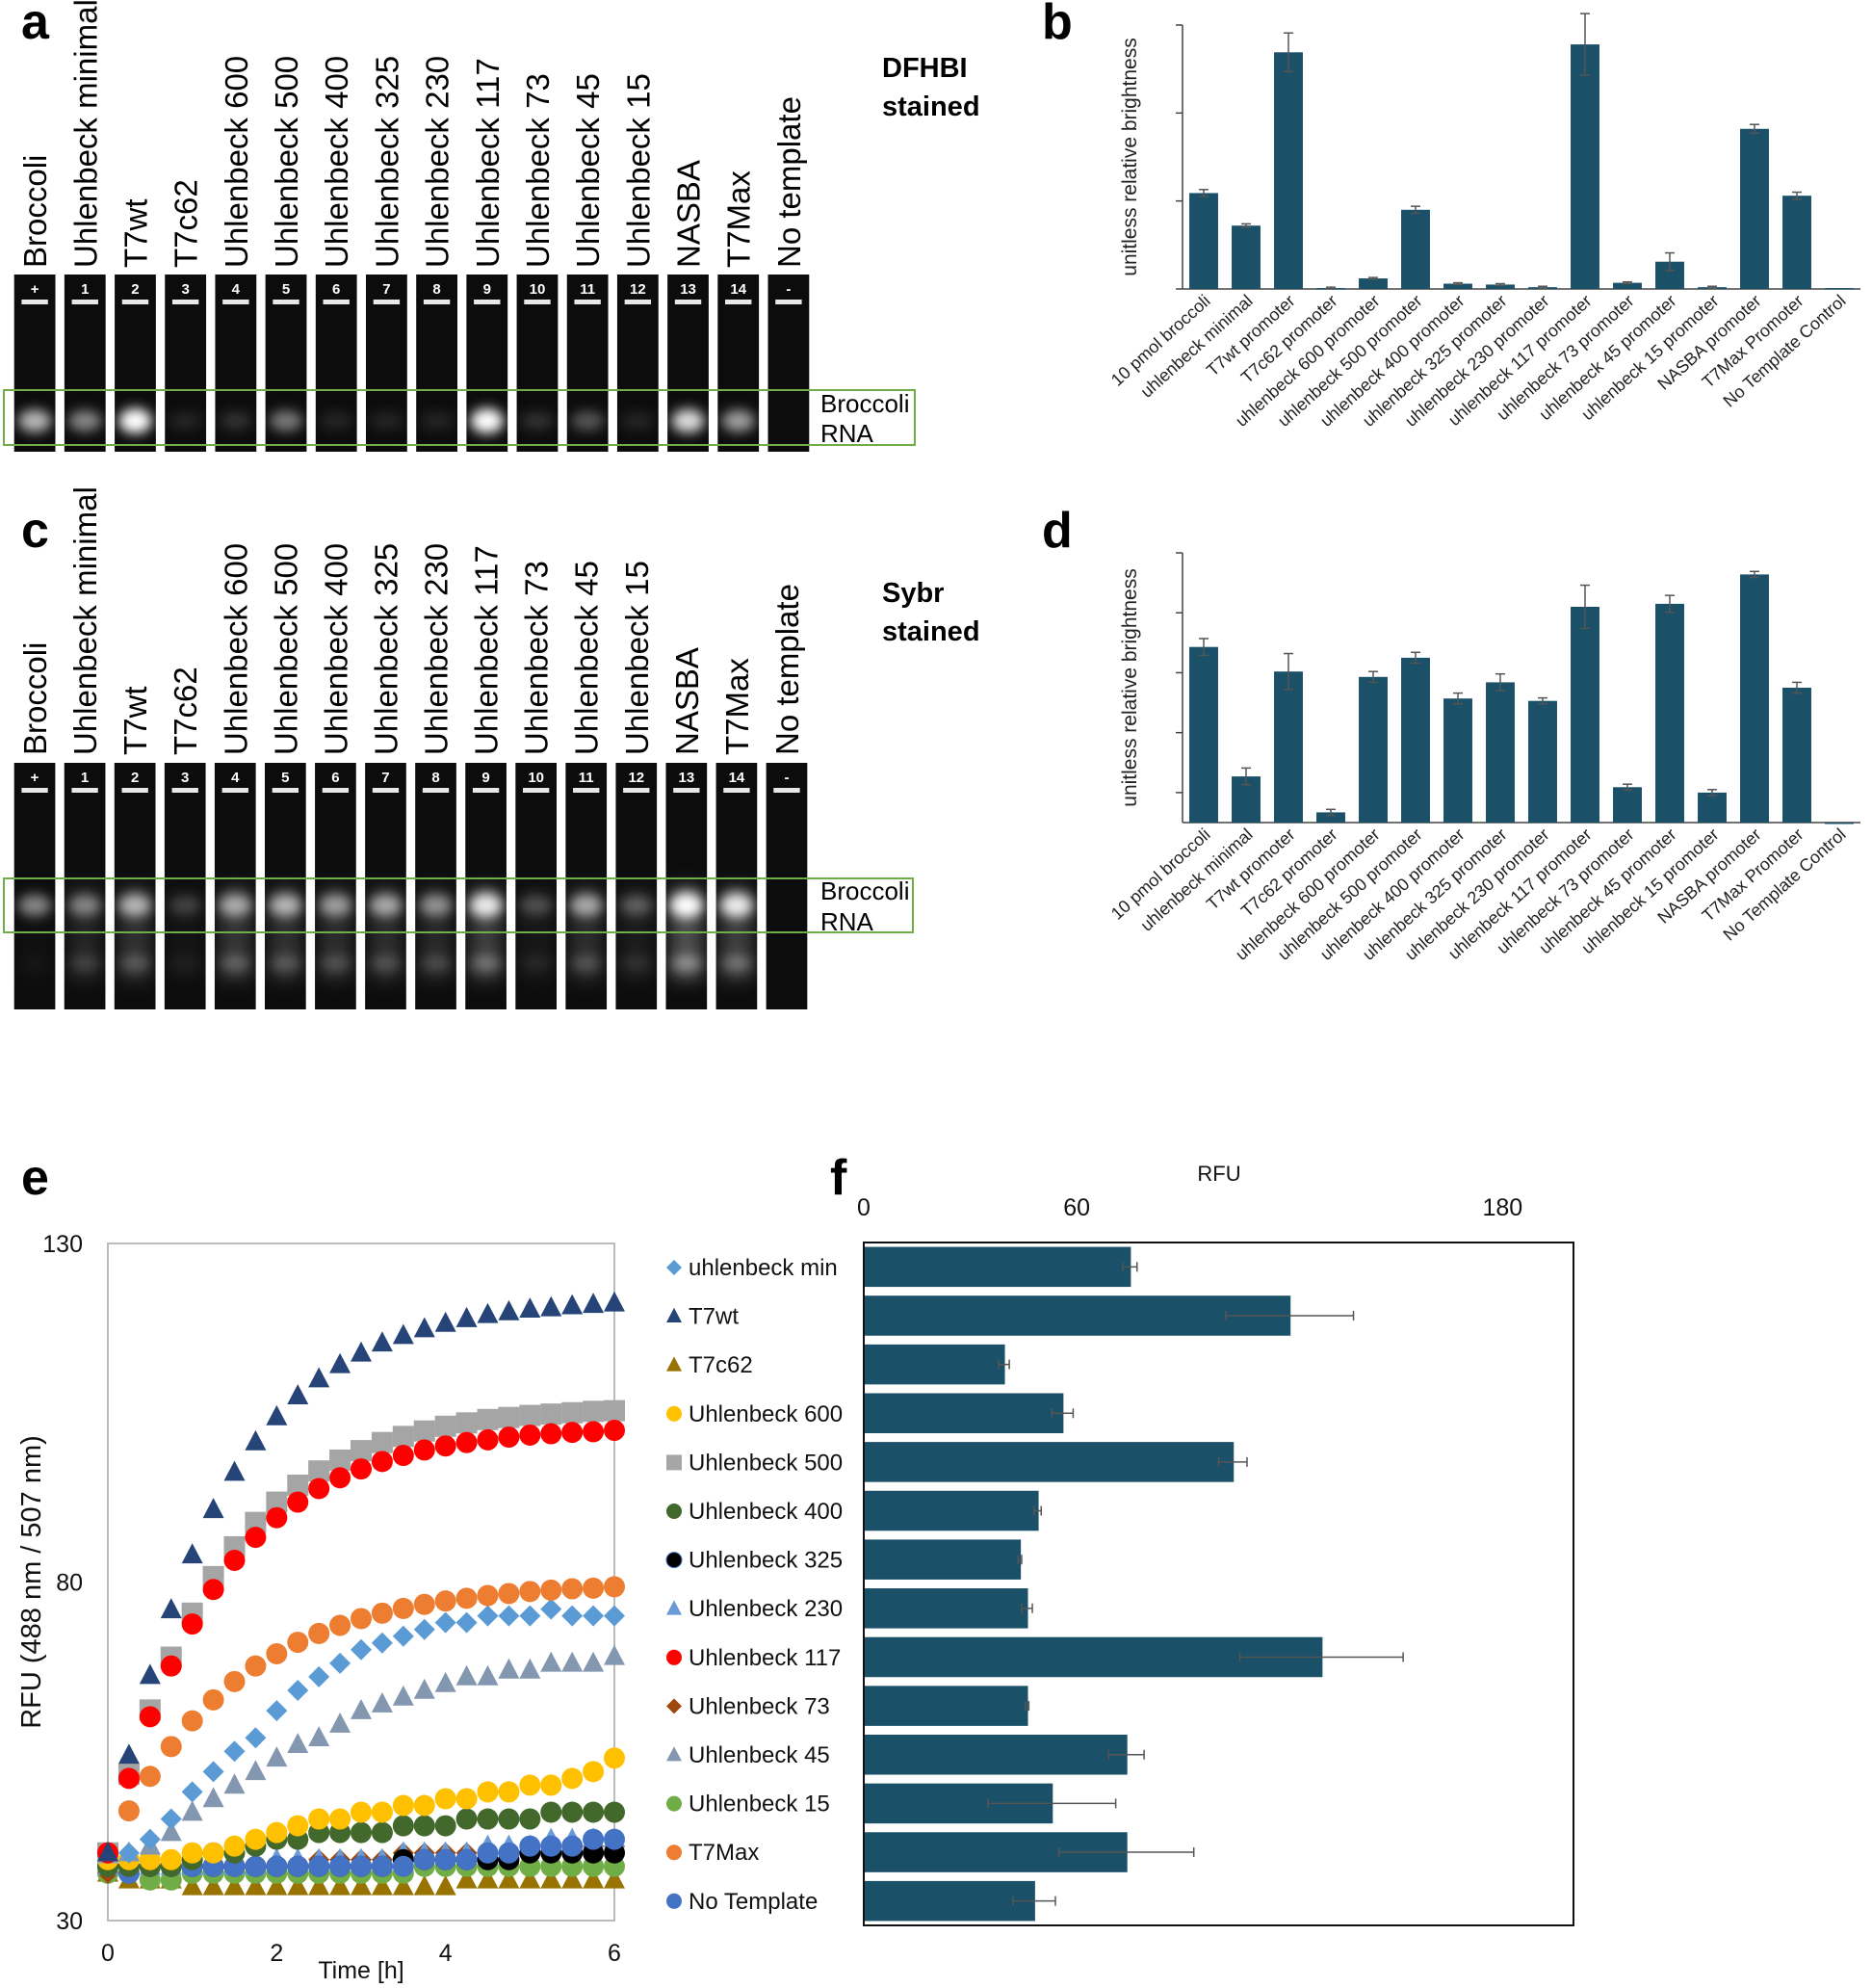  What do you see at coordinates (931, 107) in the screenshot?
I see `stain-label: stained` at bounding box center [931, 107].